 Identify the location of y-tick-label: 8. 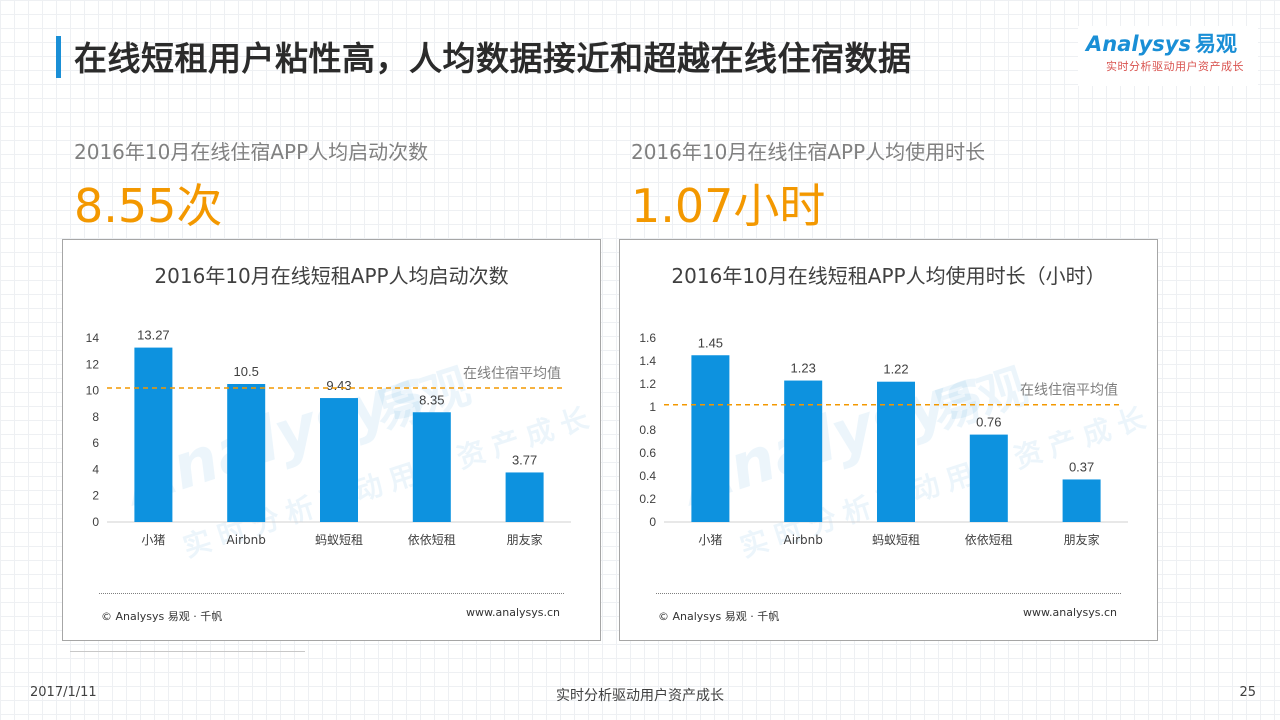
(95, 417).